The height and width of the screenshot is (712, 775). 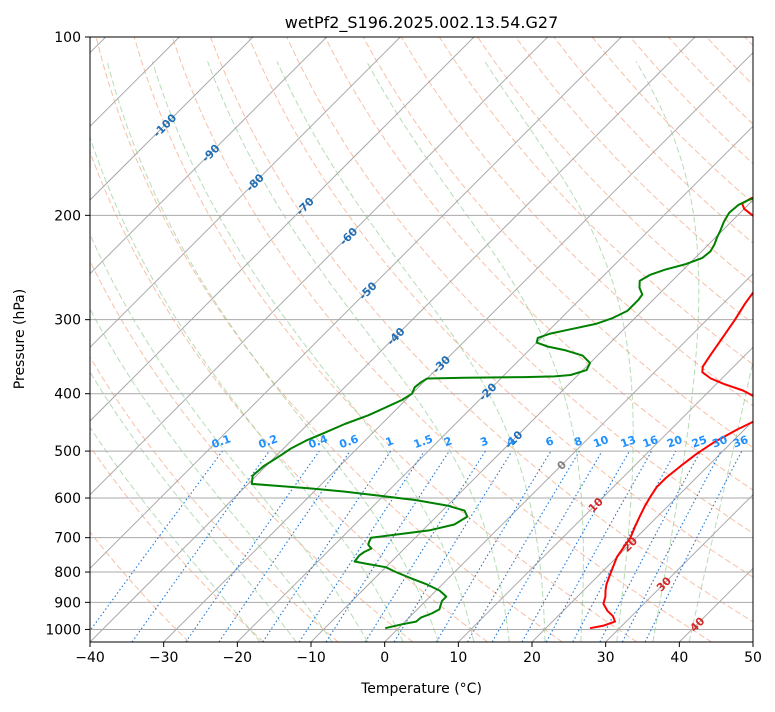 What do you see at coordinates (67, 452) in the screenshot?
I see `y-tick-label: 500` at bounding box center [67, 452].